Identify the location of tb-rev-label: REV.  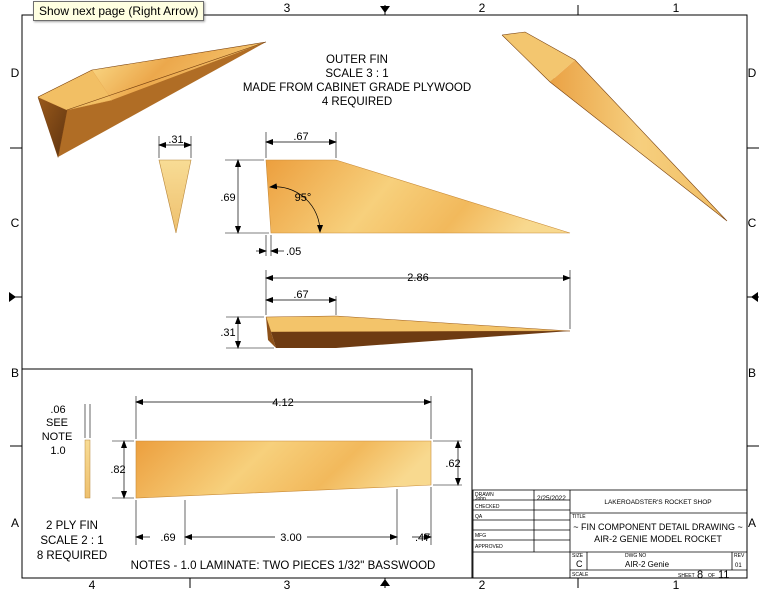
(739, 556).